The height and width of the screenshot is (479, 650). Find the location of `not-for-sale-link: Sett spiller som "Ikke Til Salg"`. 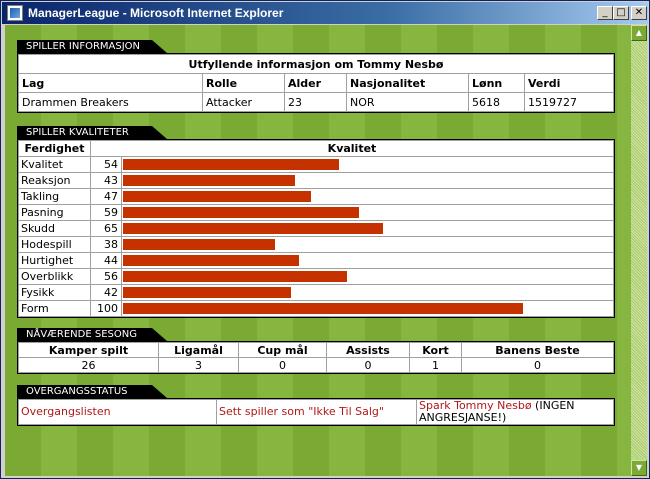

not-for-sale-link: Sett spiller som "Ikke Til Salg" is located at coordinates (301, 411).